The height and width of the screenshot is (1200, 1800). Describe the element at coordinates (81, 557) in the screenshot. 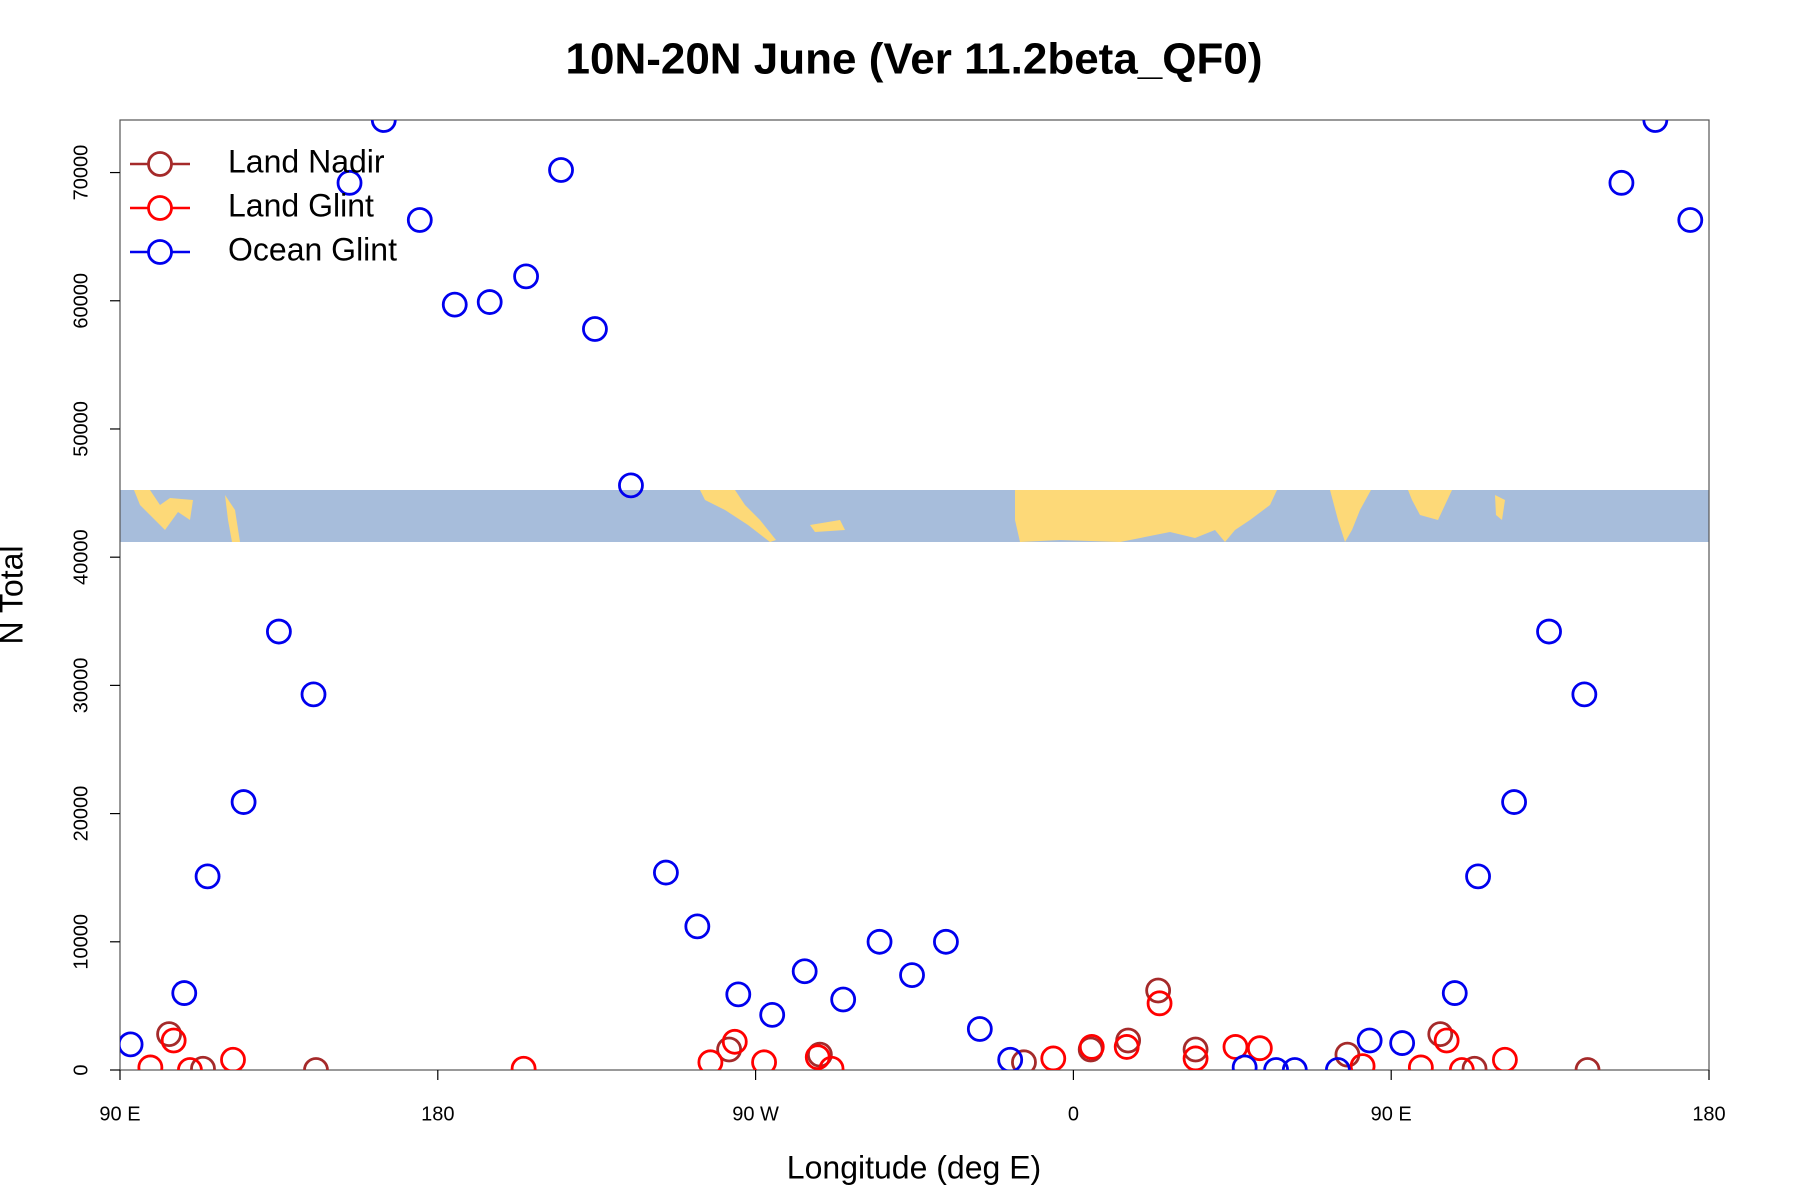

I see `y-tick-label: 40000` at that location.